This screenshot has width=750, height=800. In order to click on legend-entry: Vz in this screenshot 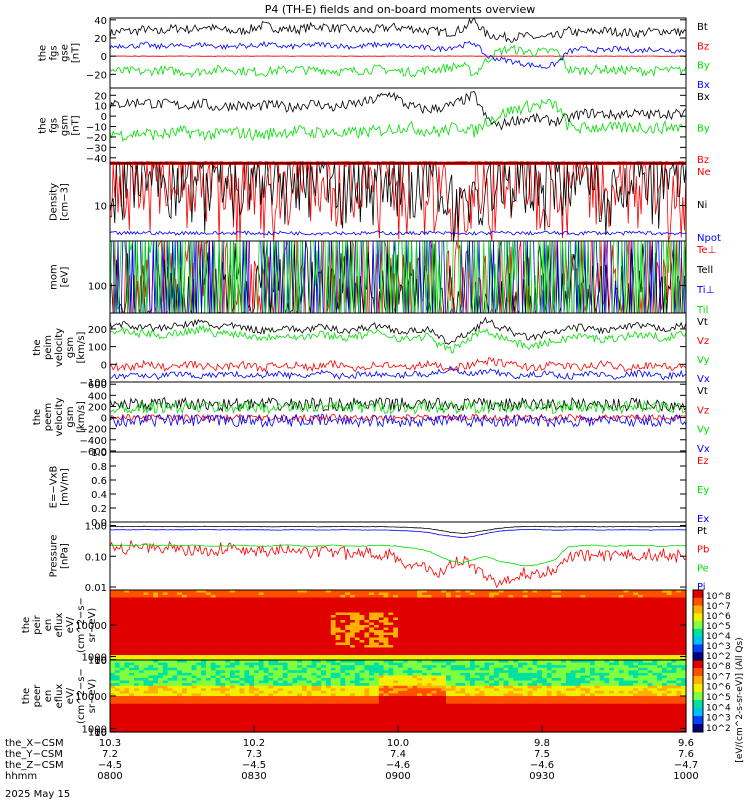, I will do `click(703, 410)`.